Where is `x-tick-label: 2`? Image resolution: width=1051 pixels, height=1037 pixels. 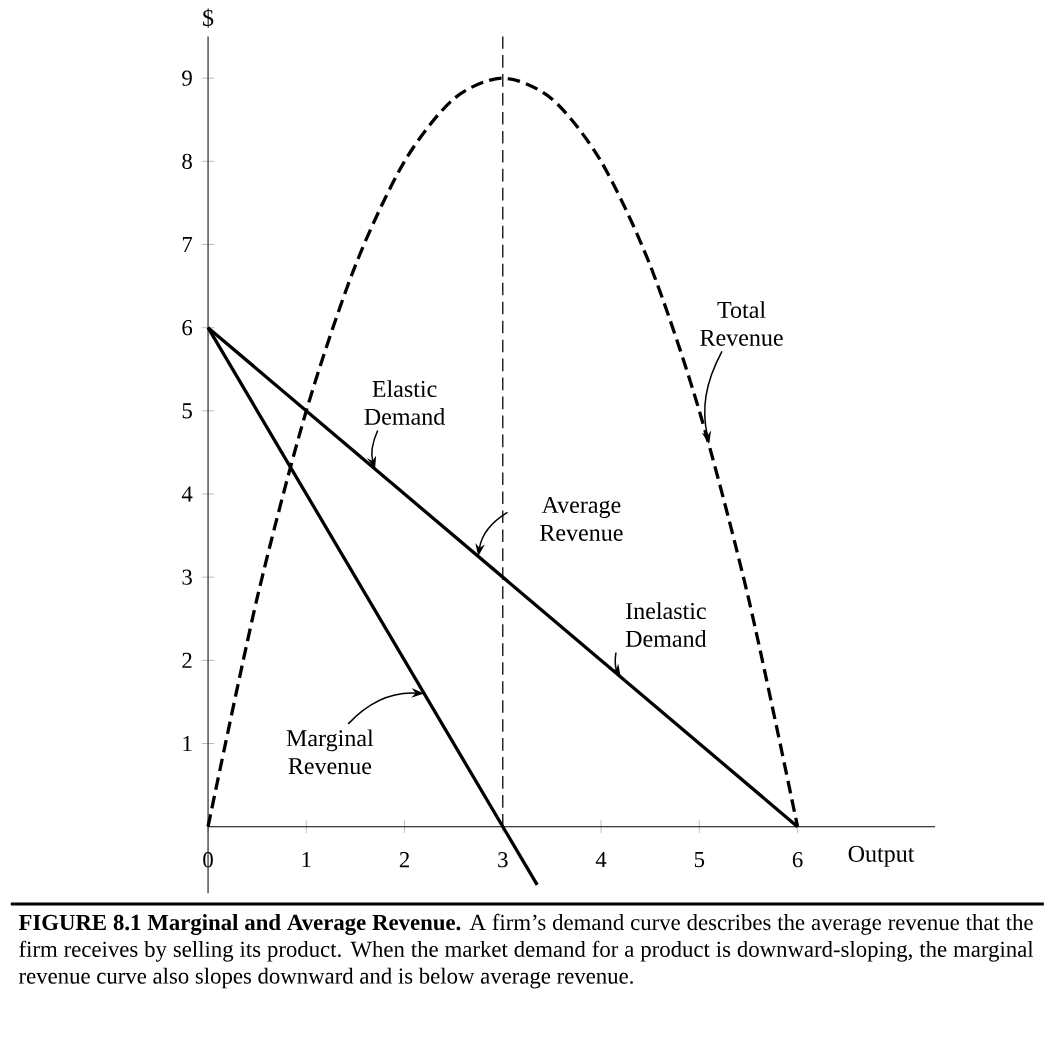
x-tick-label: 2 is located at coordinates (404, 859).